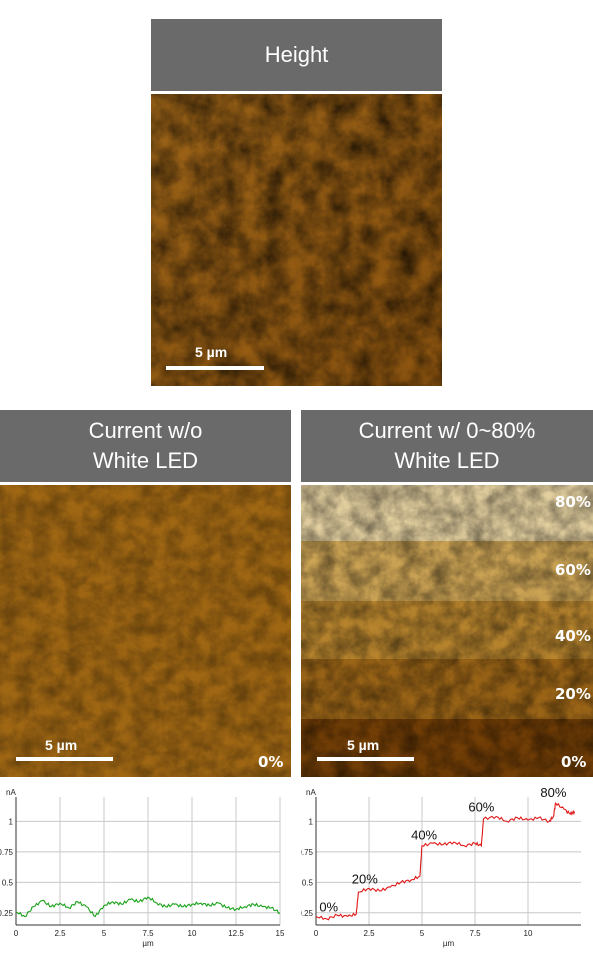  Describe the element at coordinates (145, 430) in the screenshot. I see `current-off-title-line1: Current w/o` at that location.